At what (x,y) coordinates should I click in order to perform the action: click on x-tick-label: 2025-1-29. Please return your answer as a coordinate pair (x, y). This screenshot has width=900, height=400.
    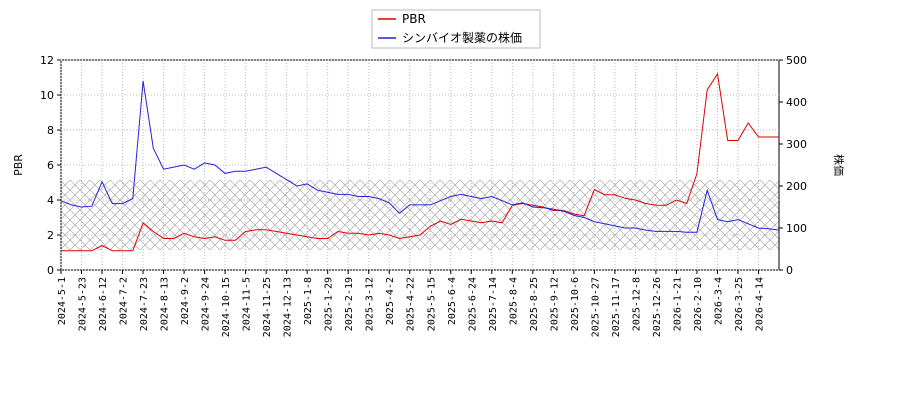
    Looking at the image, I should click on (329, 304).